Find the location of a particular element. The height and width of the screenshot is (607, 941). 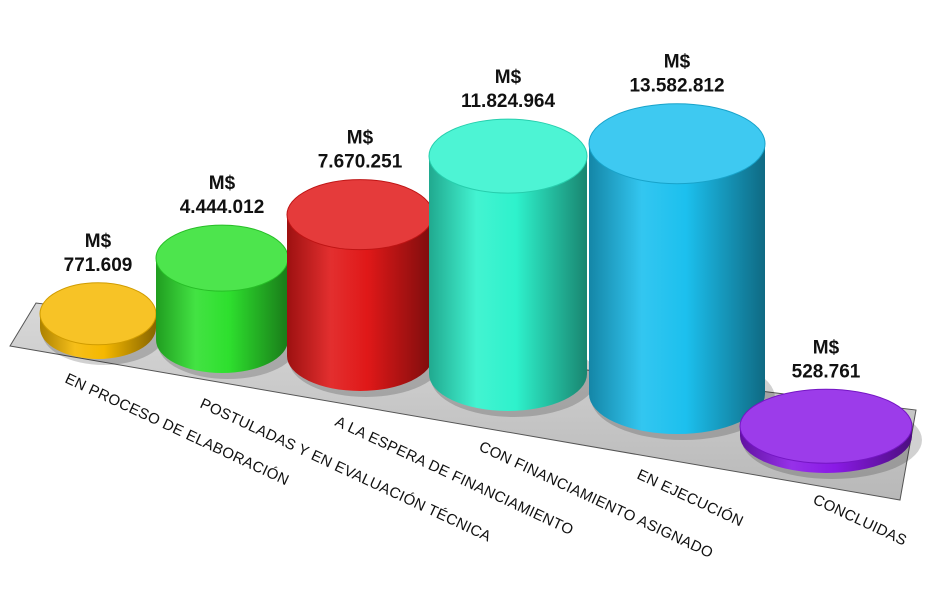

value-label: 4.444.012 is located at coordinates (222, 207).